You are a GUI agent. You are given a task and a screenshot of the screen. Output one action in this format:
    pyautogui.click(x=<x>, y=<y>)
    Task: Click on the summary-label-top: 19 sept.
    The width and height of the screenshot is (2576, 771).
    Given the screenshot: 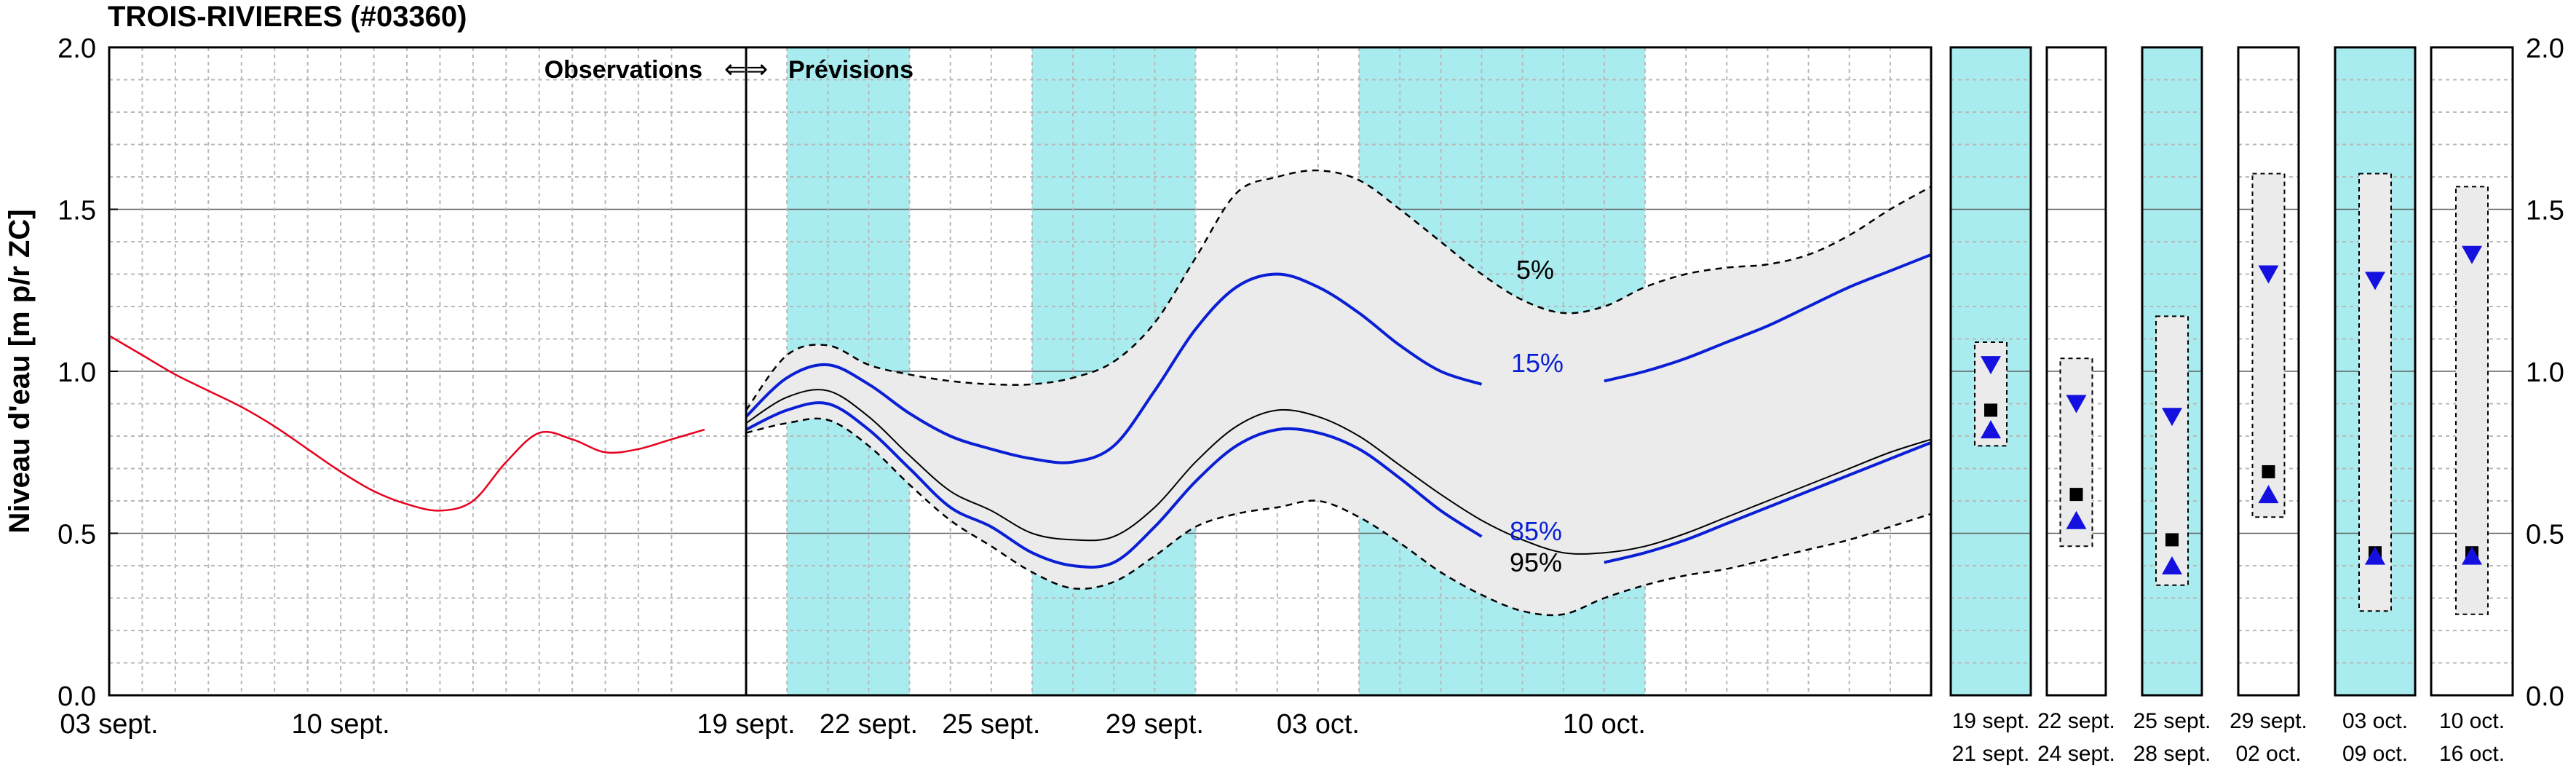 What is the action you would take?
    pyautogui.click(x=1991, y=721)
    